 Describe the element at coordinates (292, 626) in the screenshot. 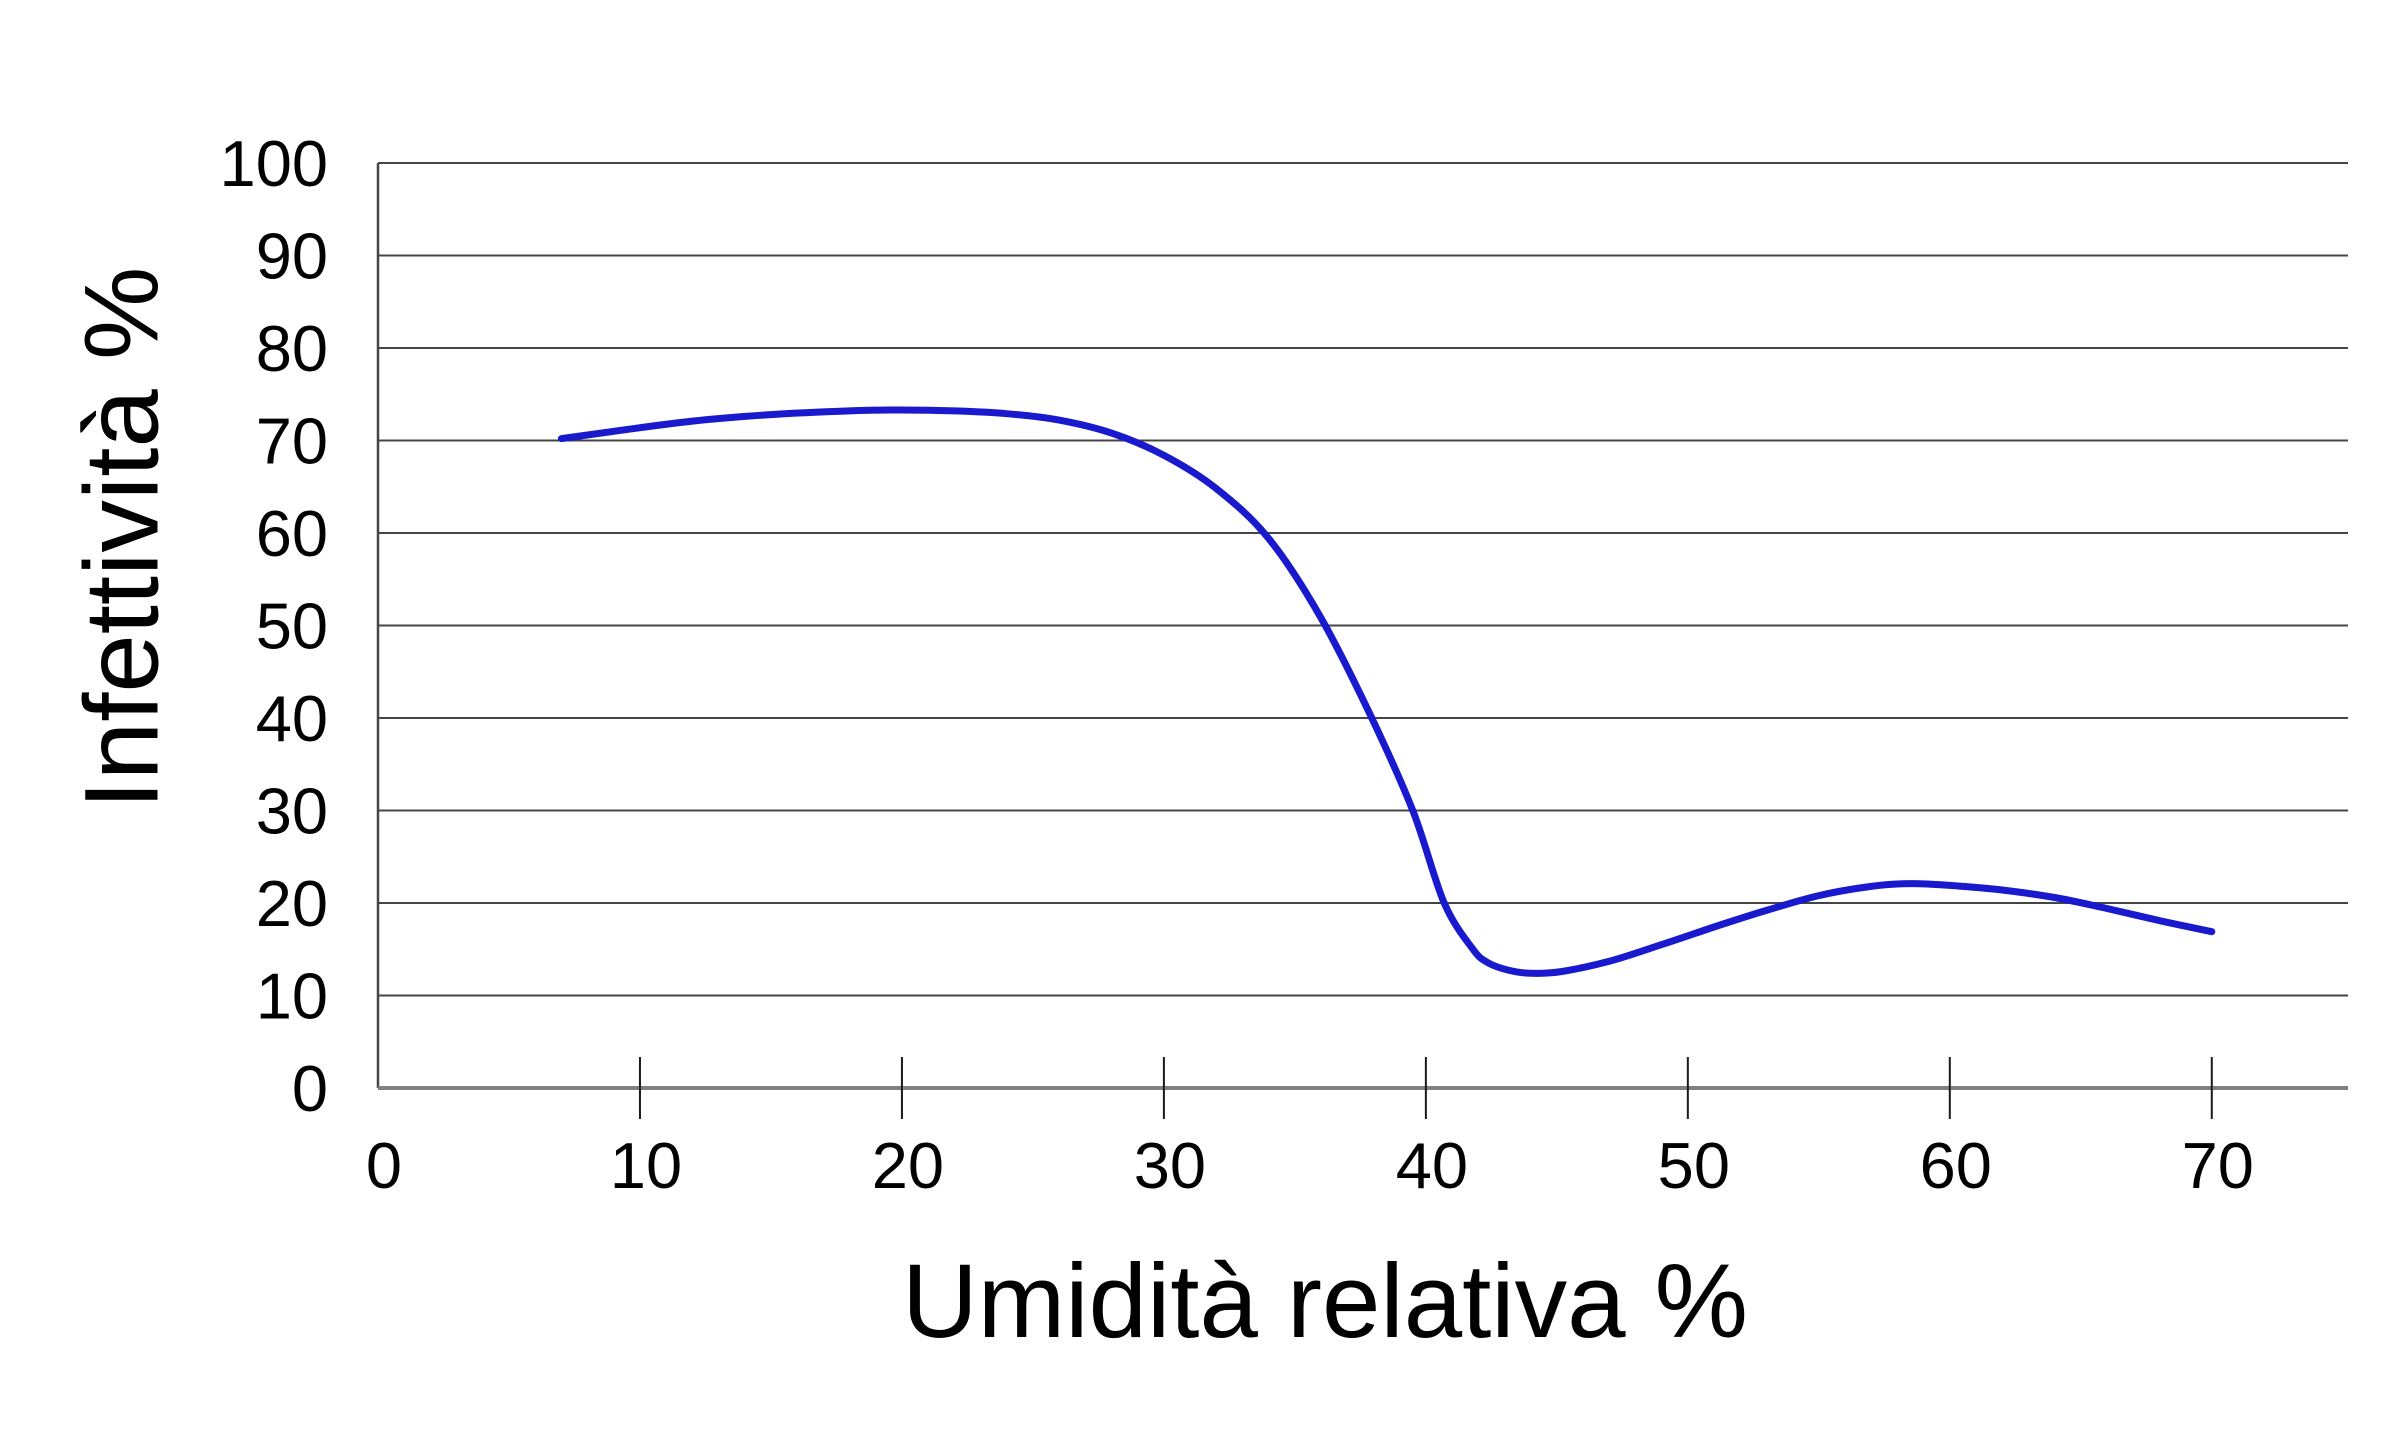

I see `y-tick-label-50: 50` at that location.